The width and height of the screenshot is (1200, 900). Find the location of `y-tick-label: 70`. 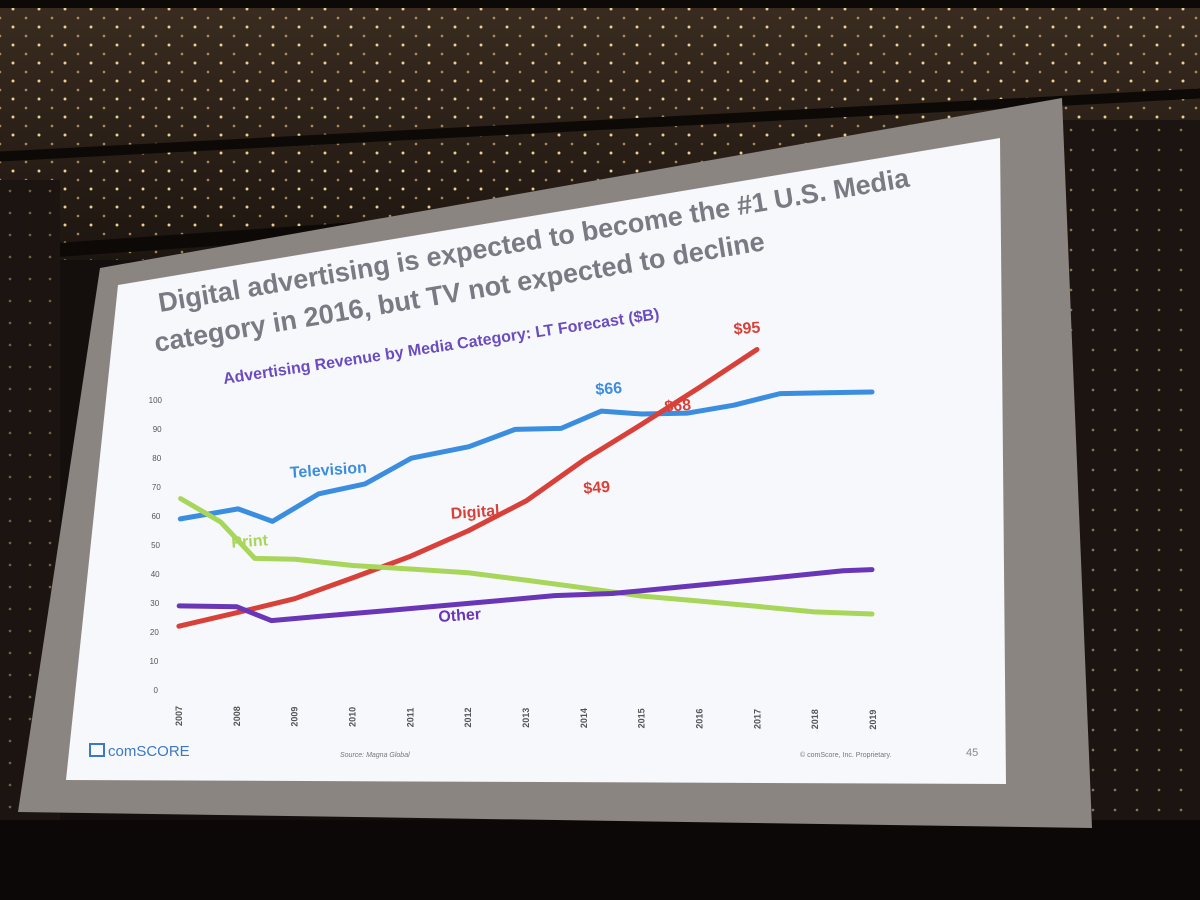

y-tick-label: 70 is located at coordinates (156, 487).